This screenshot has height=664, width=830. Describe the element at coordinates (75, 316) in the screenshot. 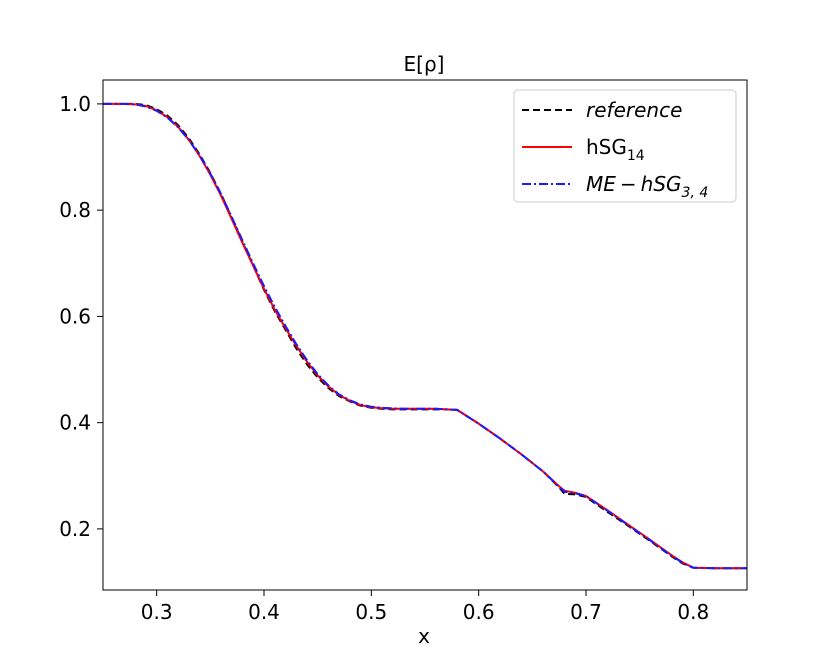

I see `y-tick-label: 0.6` at that location.